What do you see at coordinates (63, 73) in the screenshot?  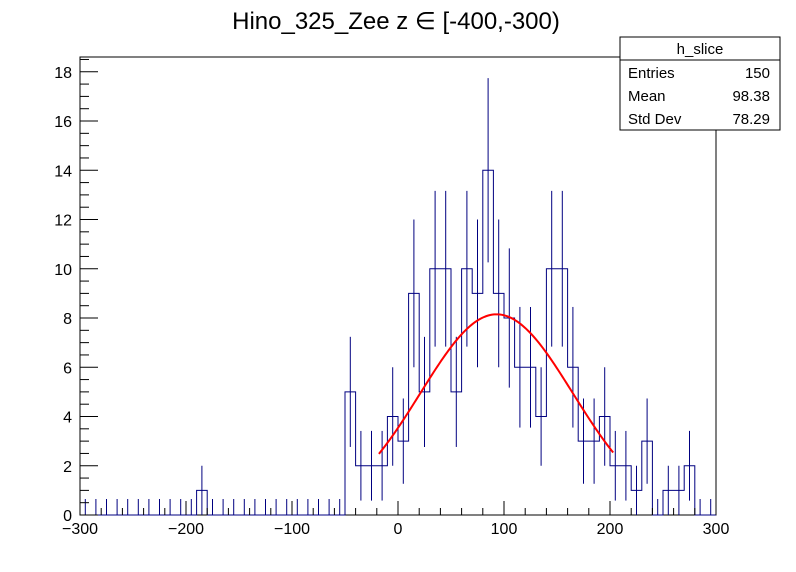 I see `y-tick-label: 18` at bounding box center [63, 73].